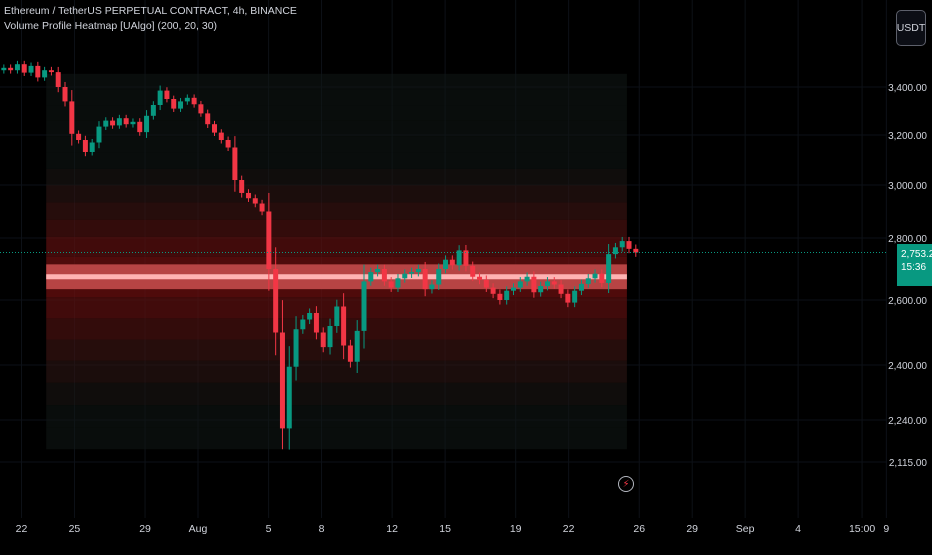 The width and height of the screenshot is (932, 555). I want to click on time-tick-label: 29, so click(692, 529).